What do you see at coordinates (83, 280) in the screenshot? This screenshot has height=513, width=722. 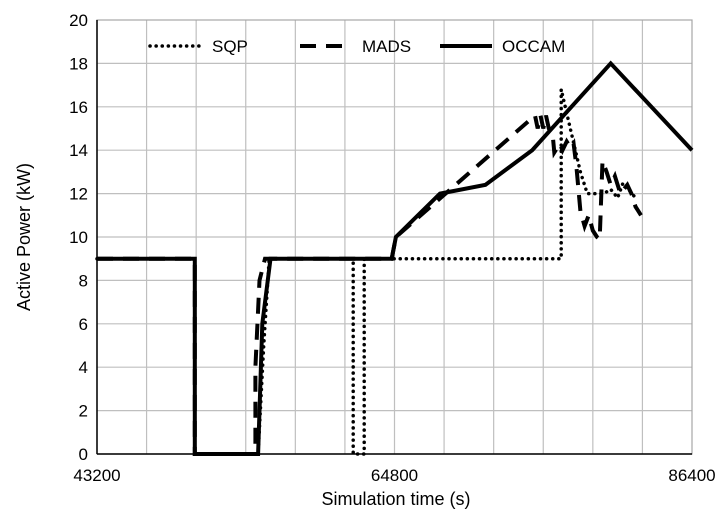 I see `y-tick-label-4: 8` at bounding box center [83, 280].